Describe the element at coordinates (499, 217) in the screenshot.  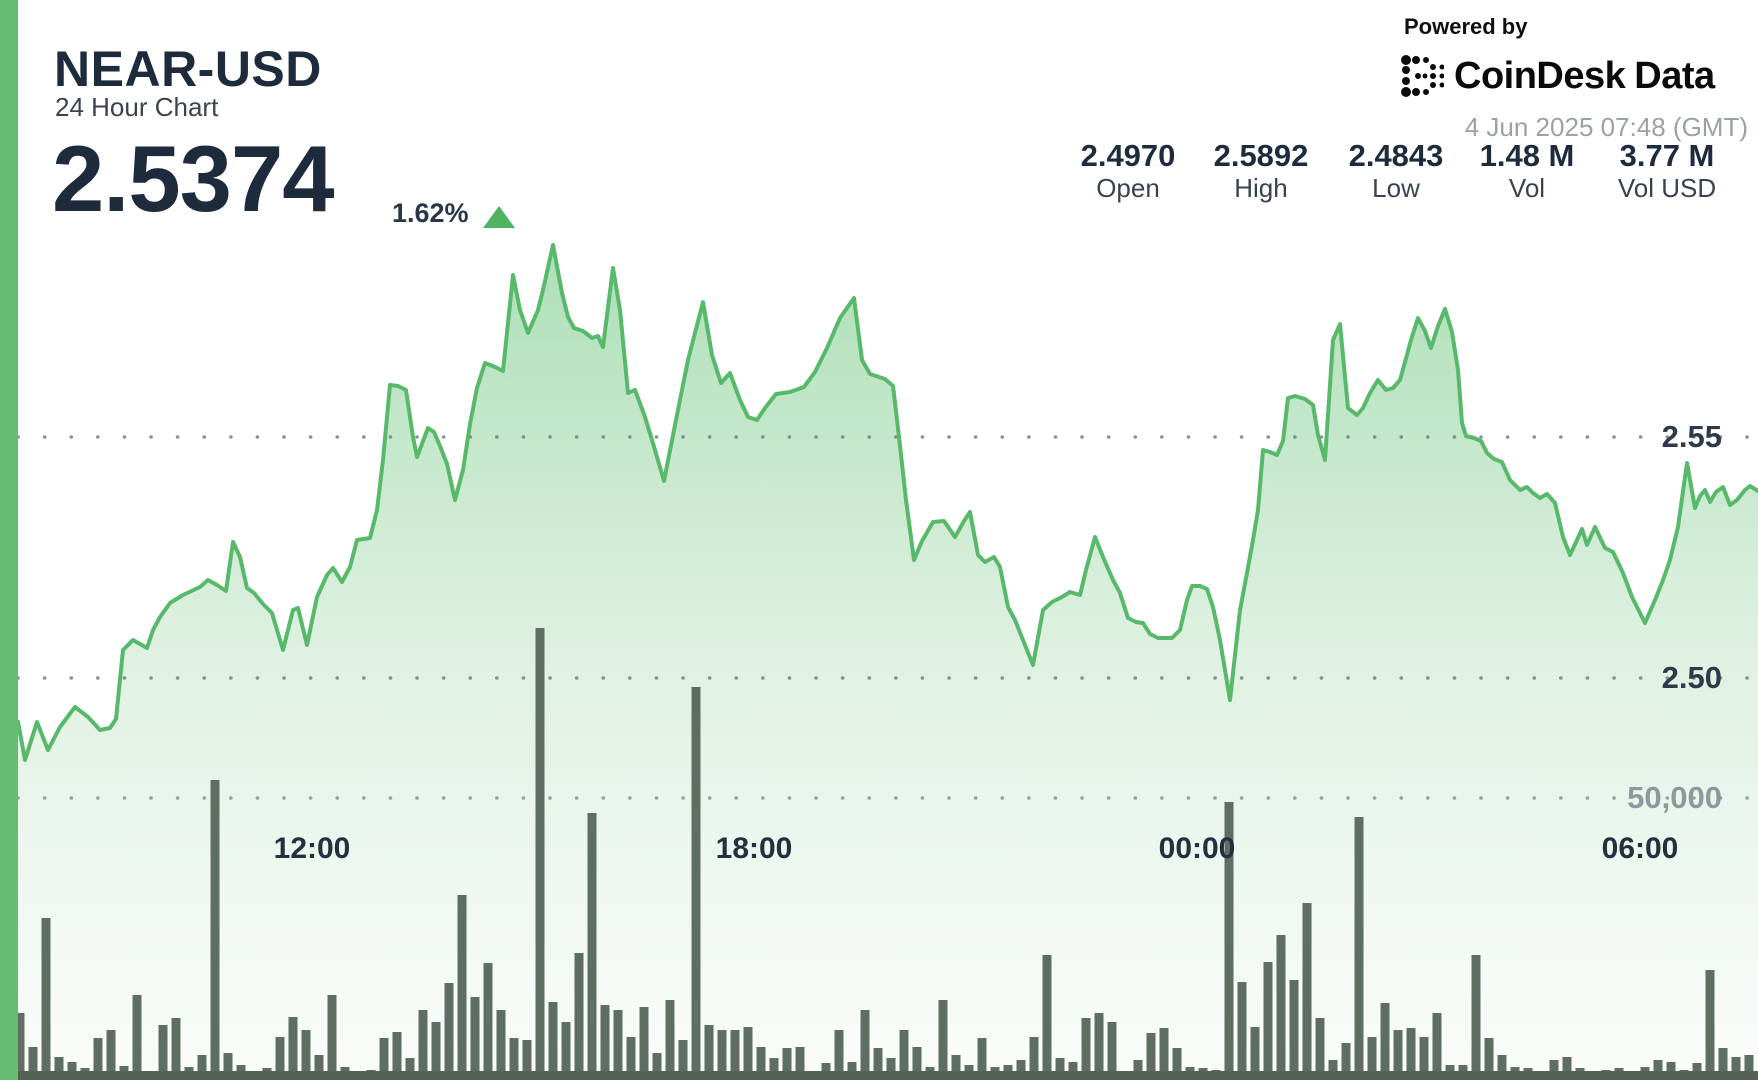
I see `price-up-arrow-icon` at that location.